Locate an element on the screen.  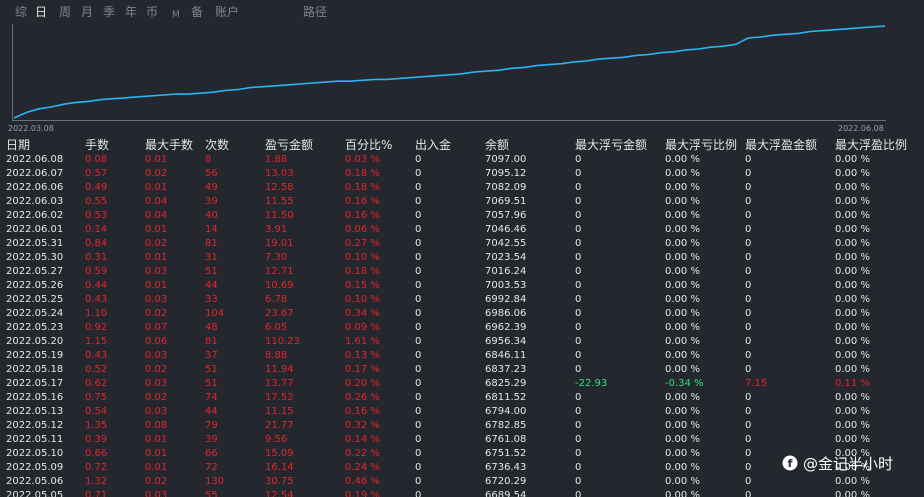
cell-date: 2022.05.17 is located at coordinates (35, 383).